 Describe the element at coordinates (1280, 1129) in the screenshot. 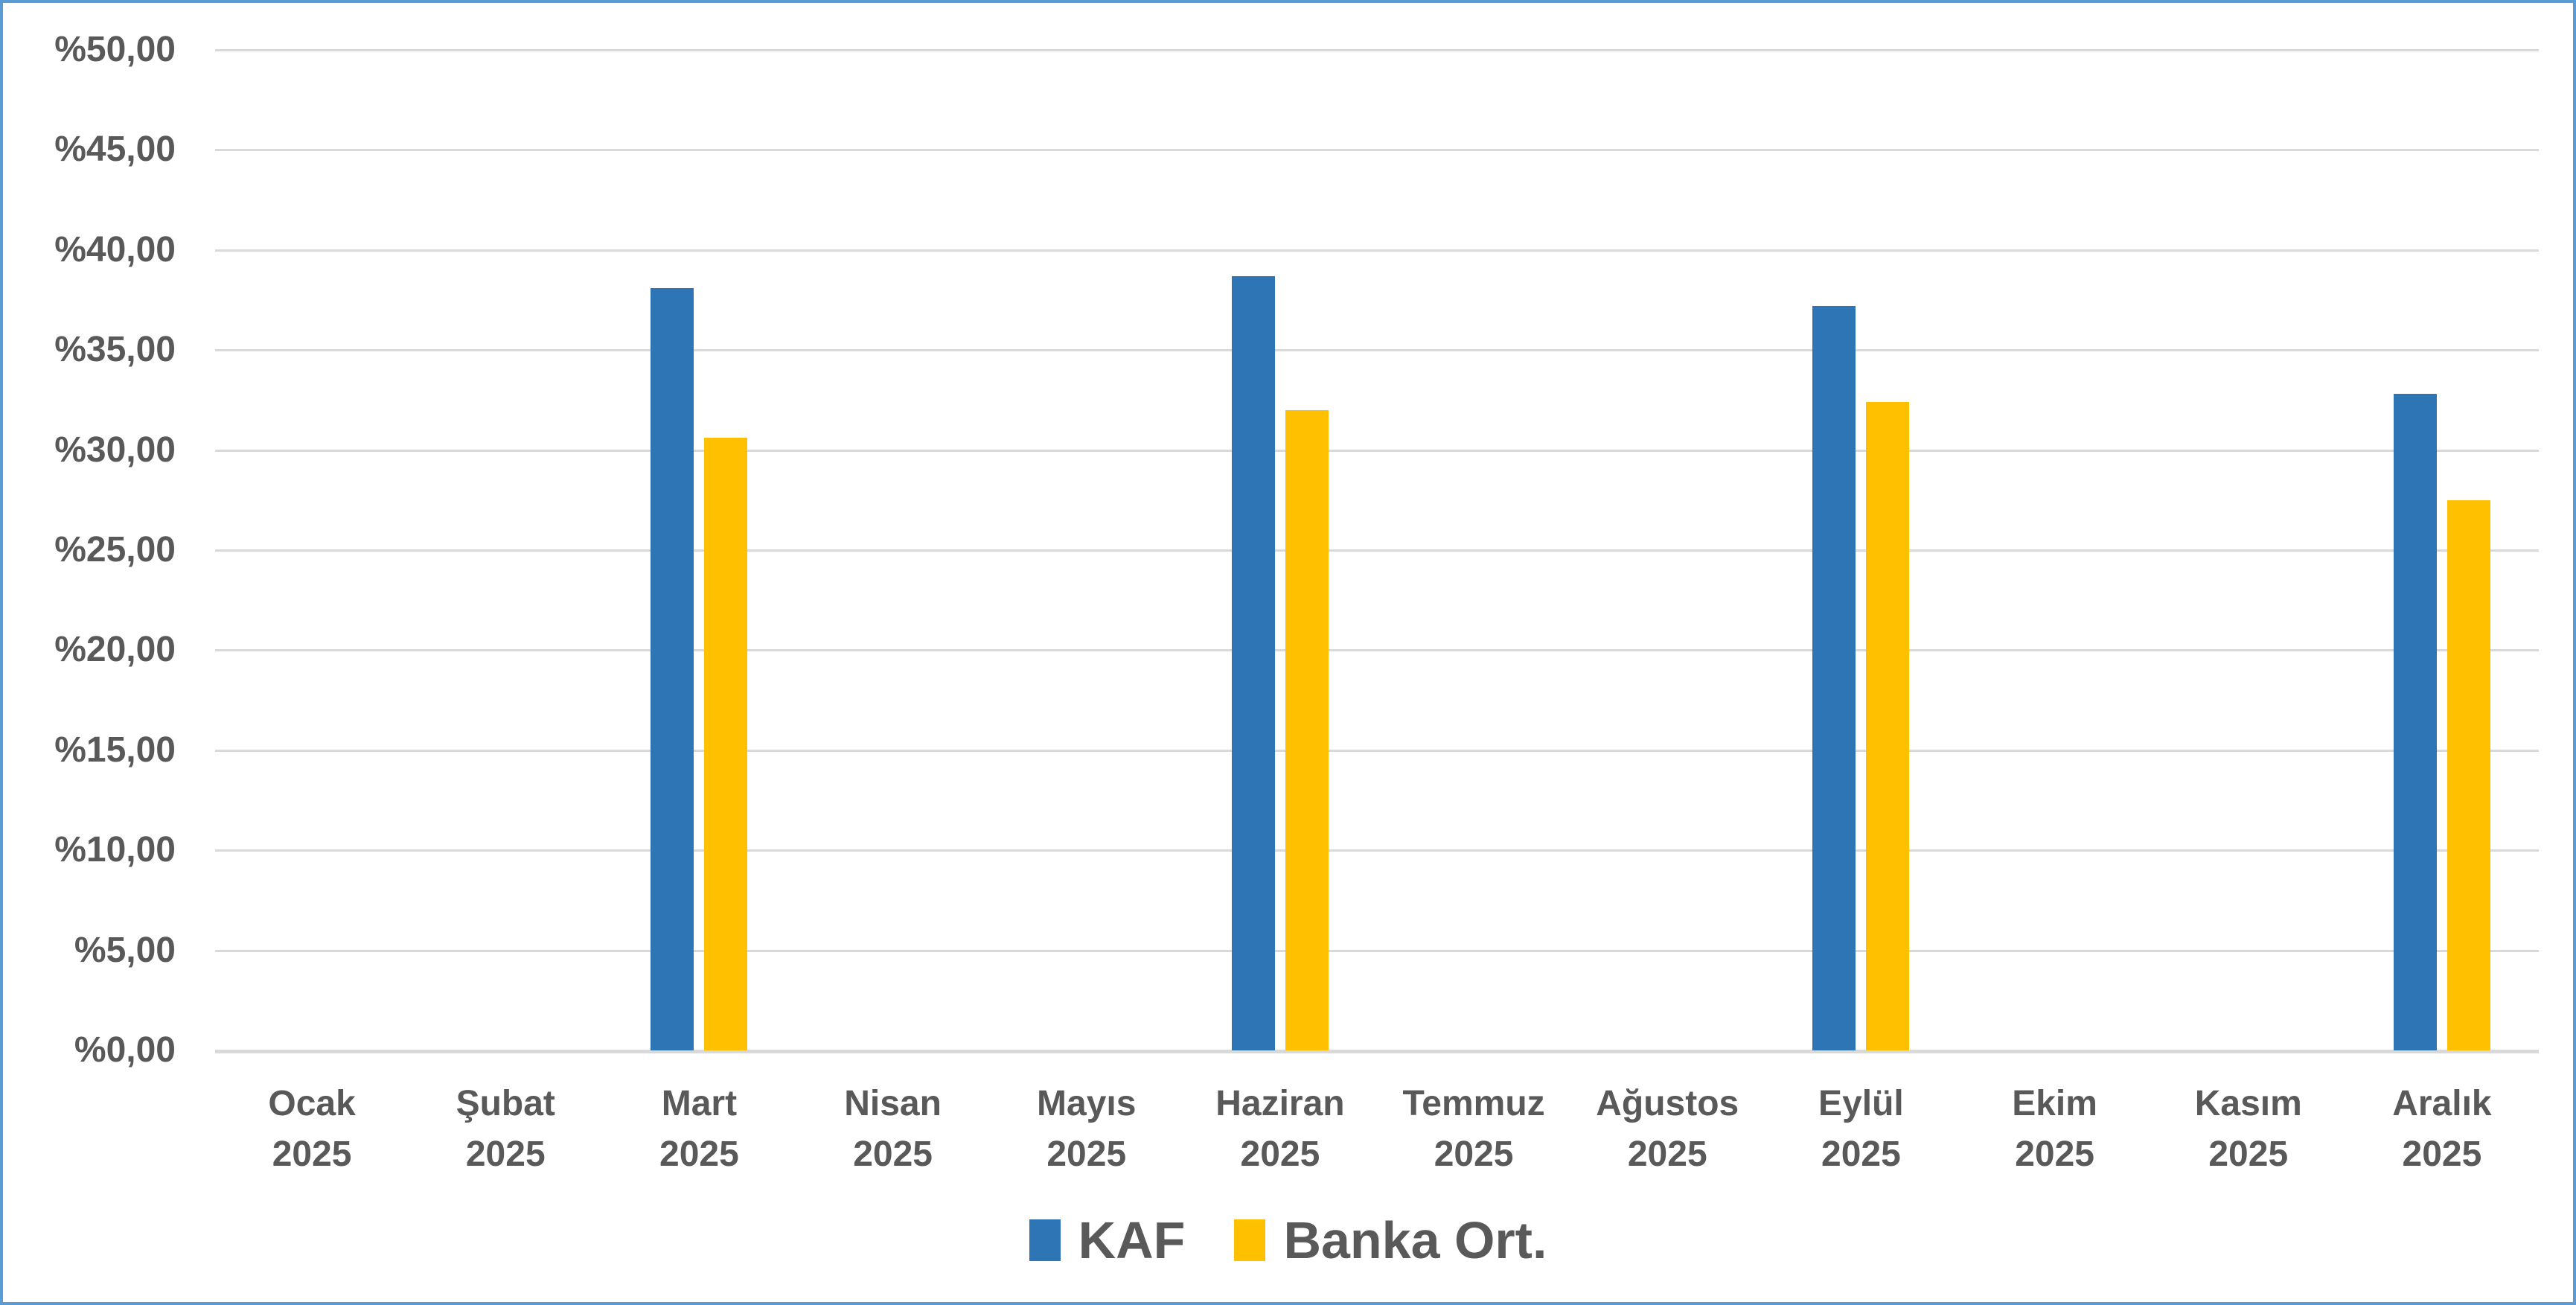

I see `x-axis-label-haziran: Haziran 2025` at that location.